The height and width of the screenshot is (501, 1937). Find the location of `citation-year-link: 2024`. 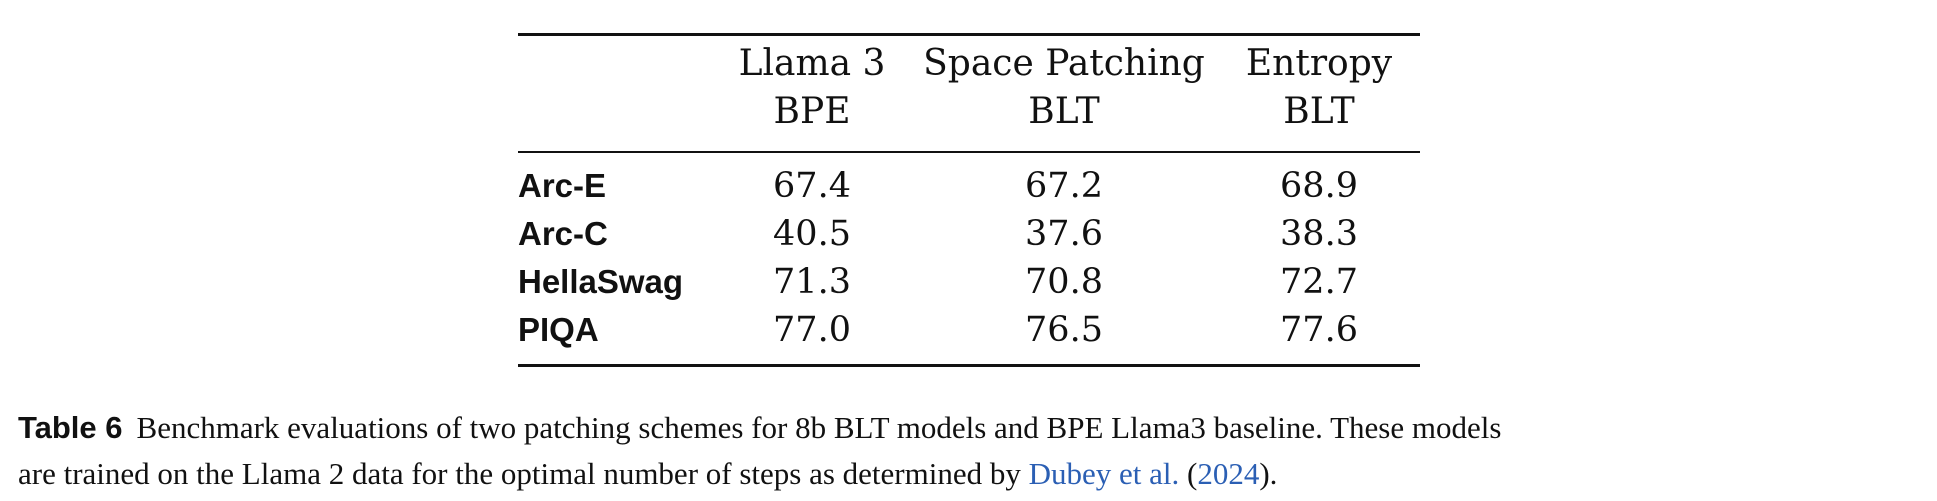

citation-year-link: 2024 is located at coordinates (1228, 473).